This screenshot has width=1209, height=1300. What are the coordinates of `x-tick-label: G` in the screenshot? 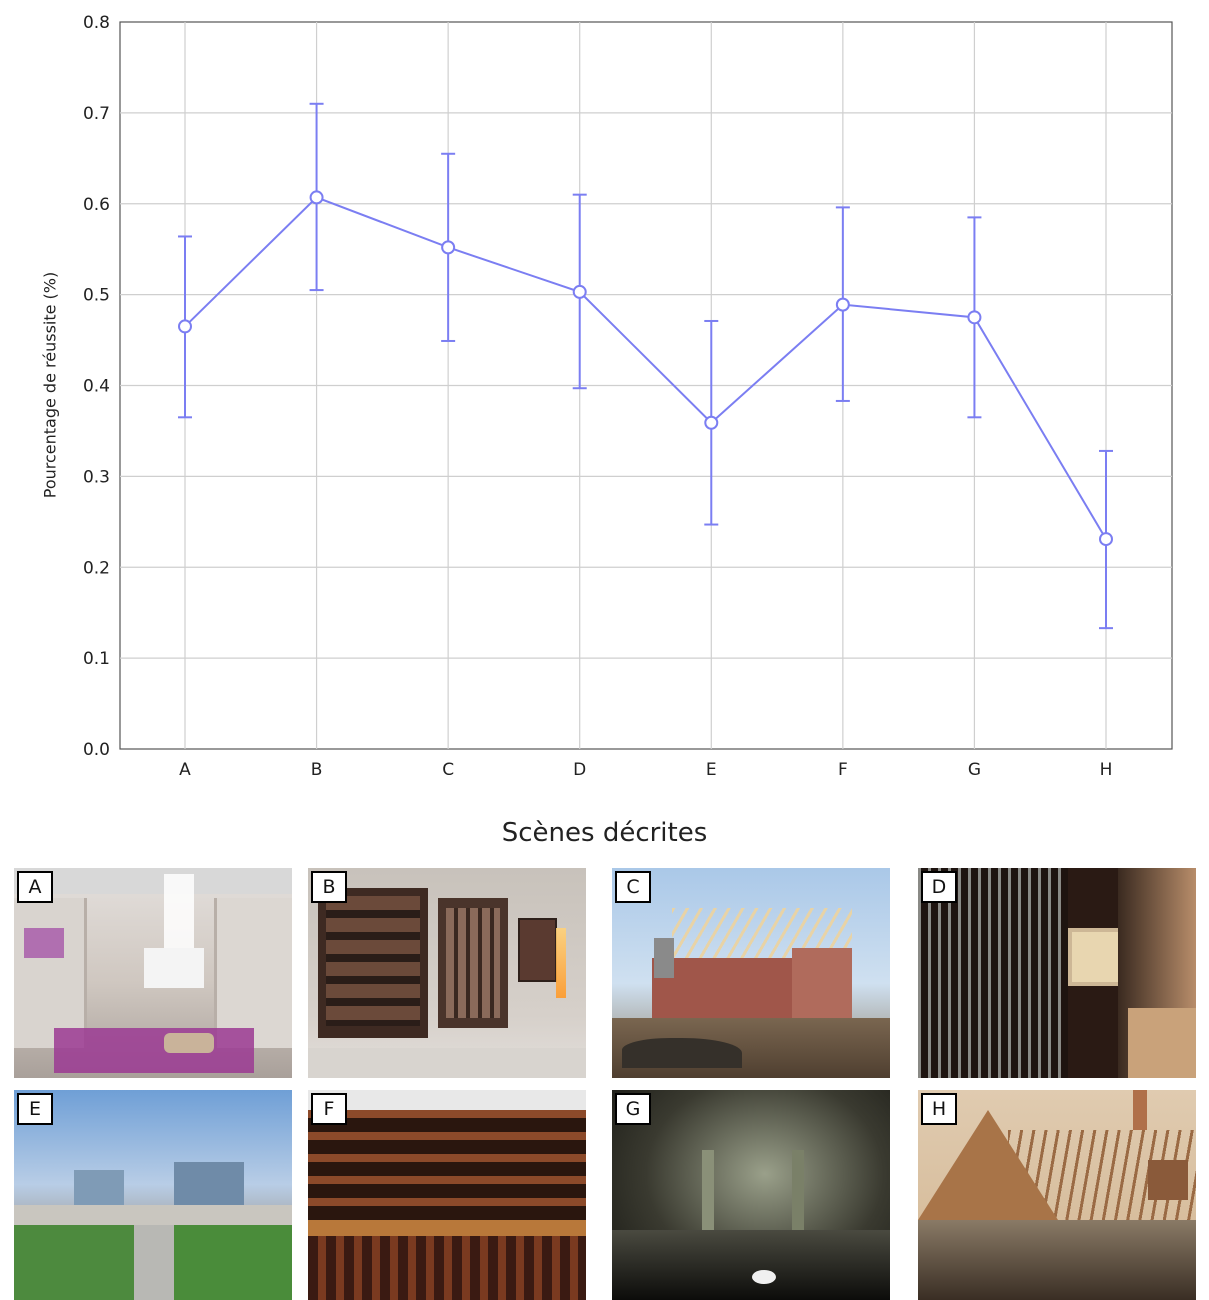 It's located at (974, 770).